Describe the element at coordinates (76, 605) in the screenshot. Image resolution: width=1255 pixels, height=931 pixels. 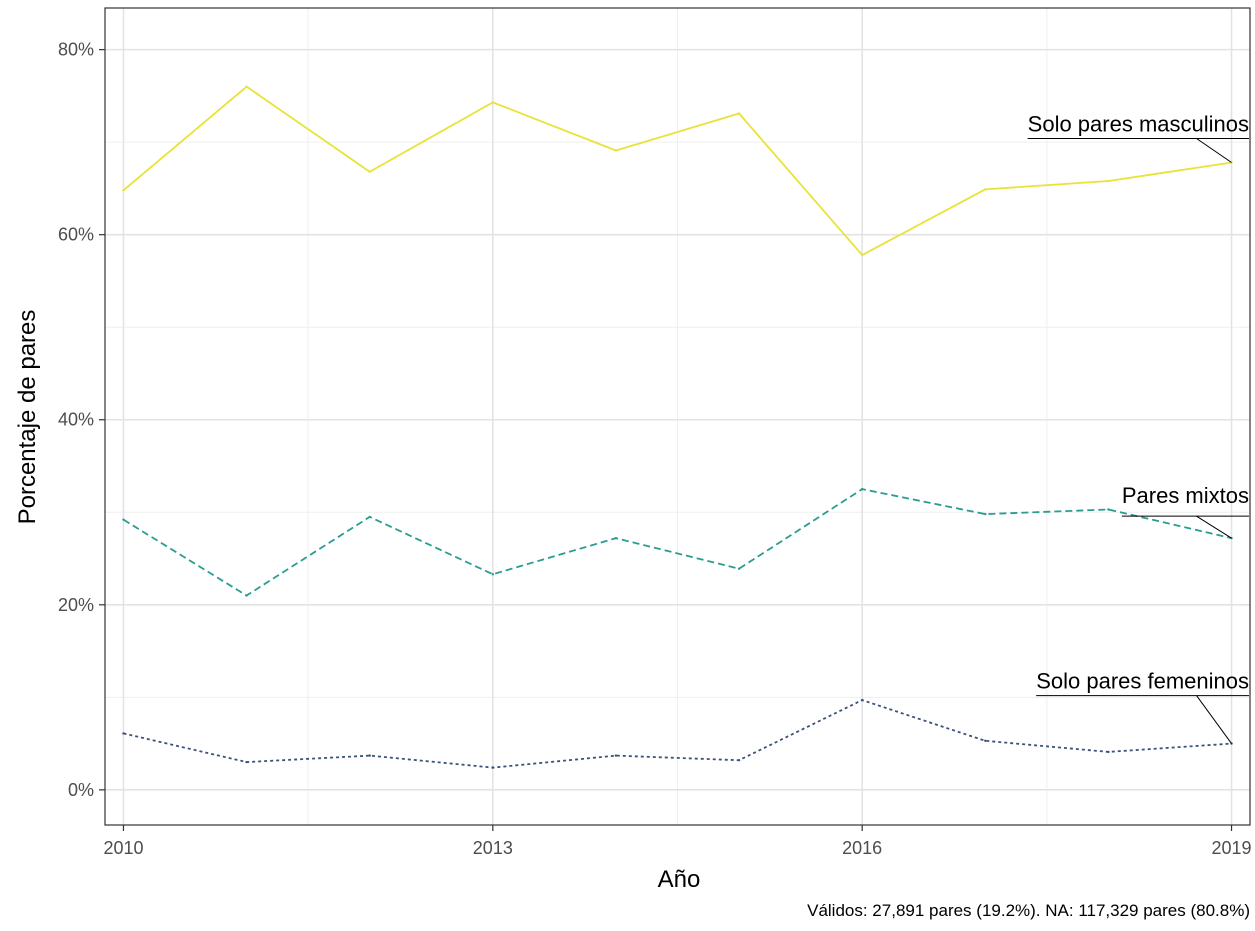
I see `y-tick-label: 20%` at that location.